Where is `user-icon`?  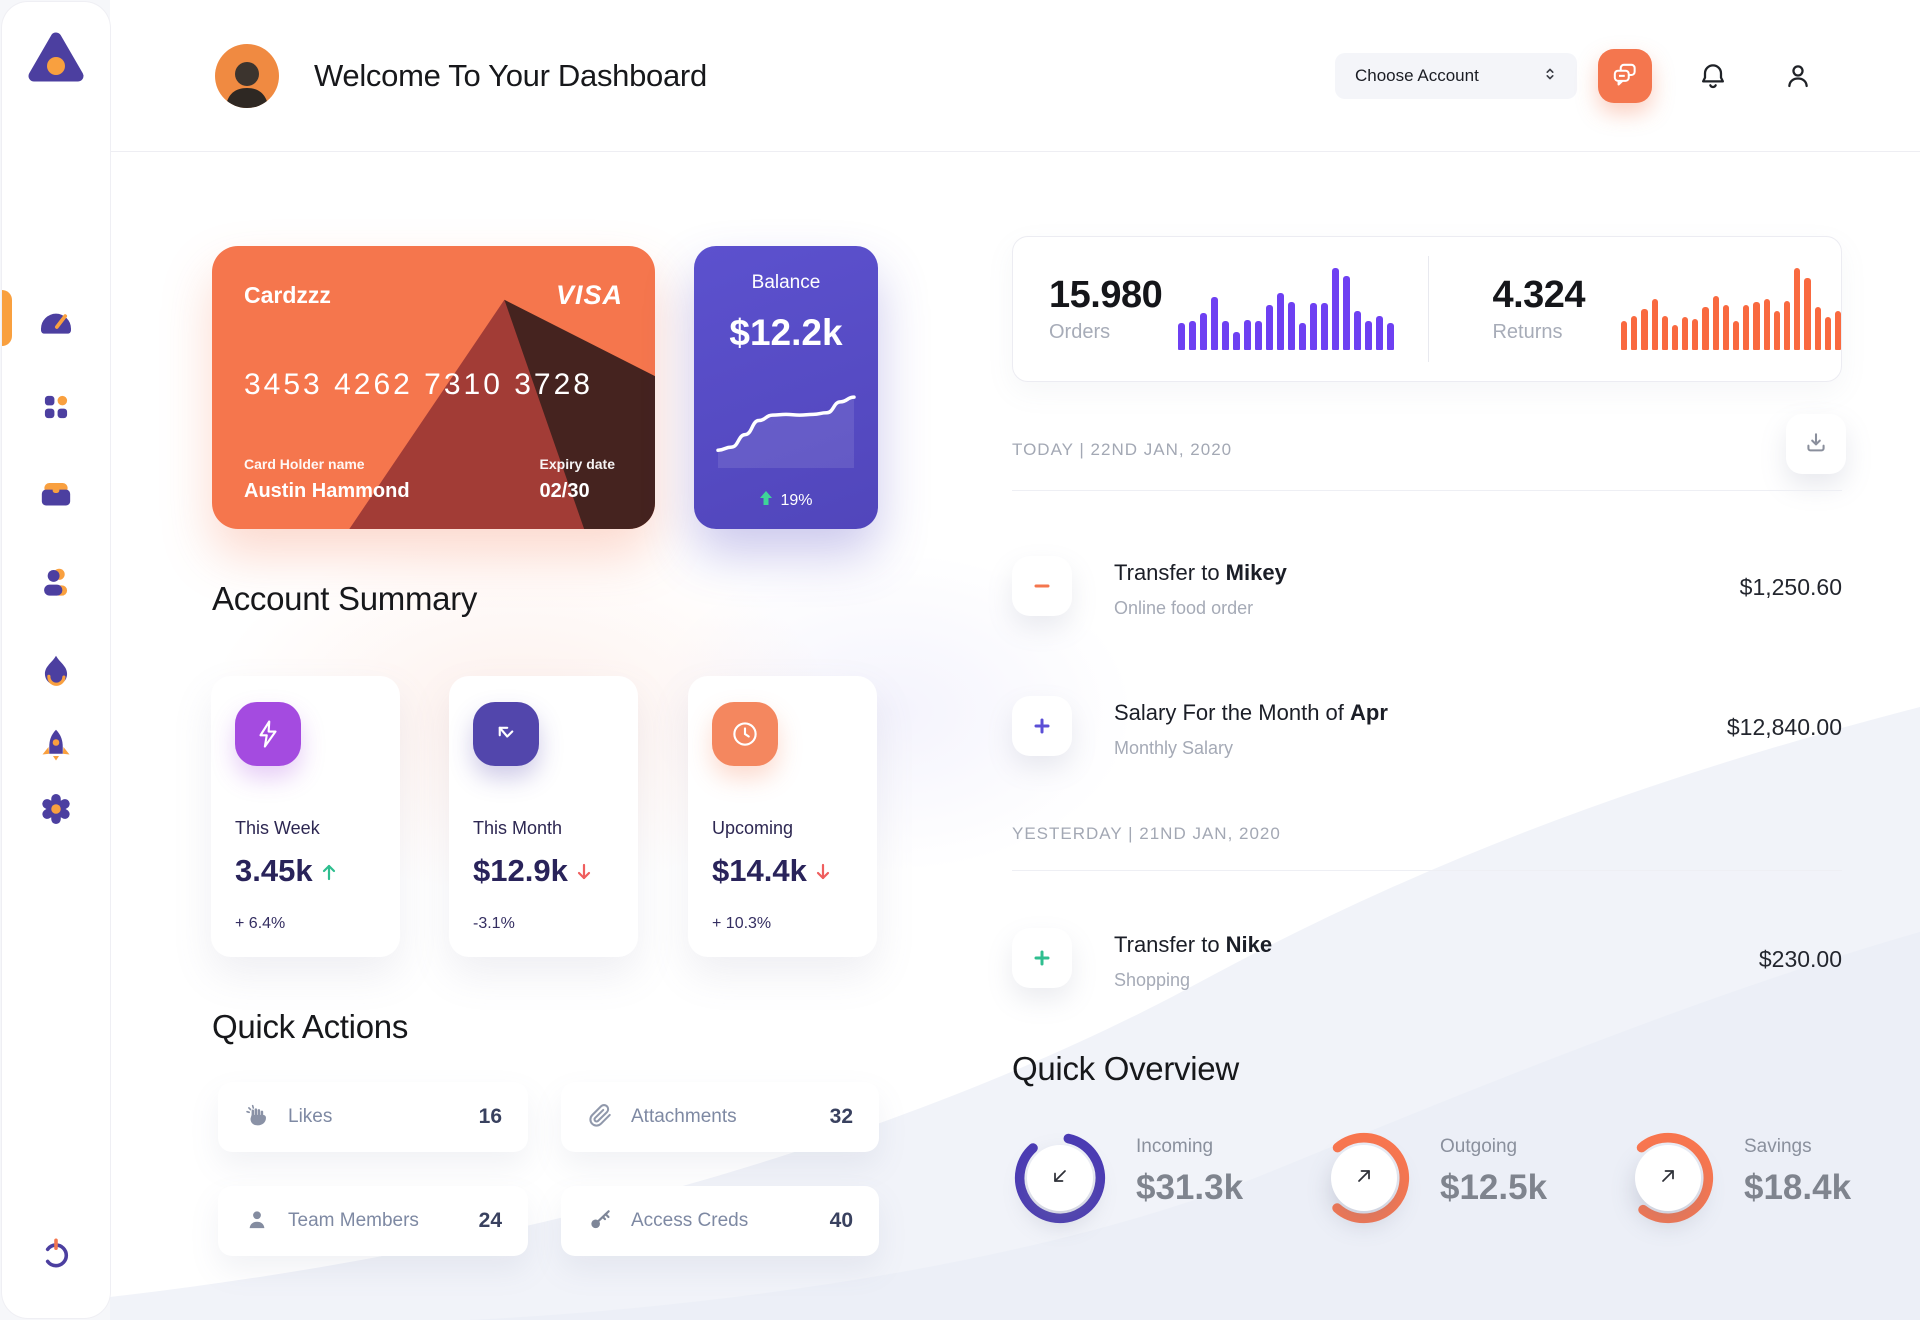
user-icon is located at coordinates (56, 584).